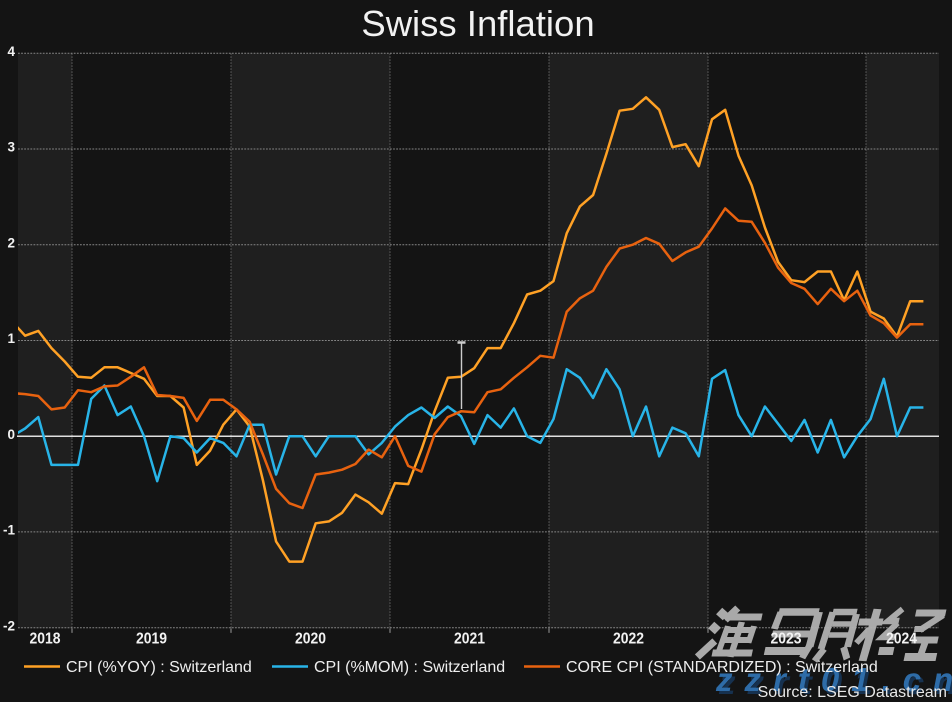 The height and width of the screenshot is (702, 952). I want to click on svg-text: 2018, so click(45, 638).